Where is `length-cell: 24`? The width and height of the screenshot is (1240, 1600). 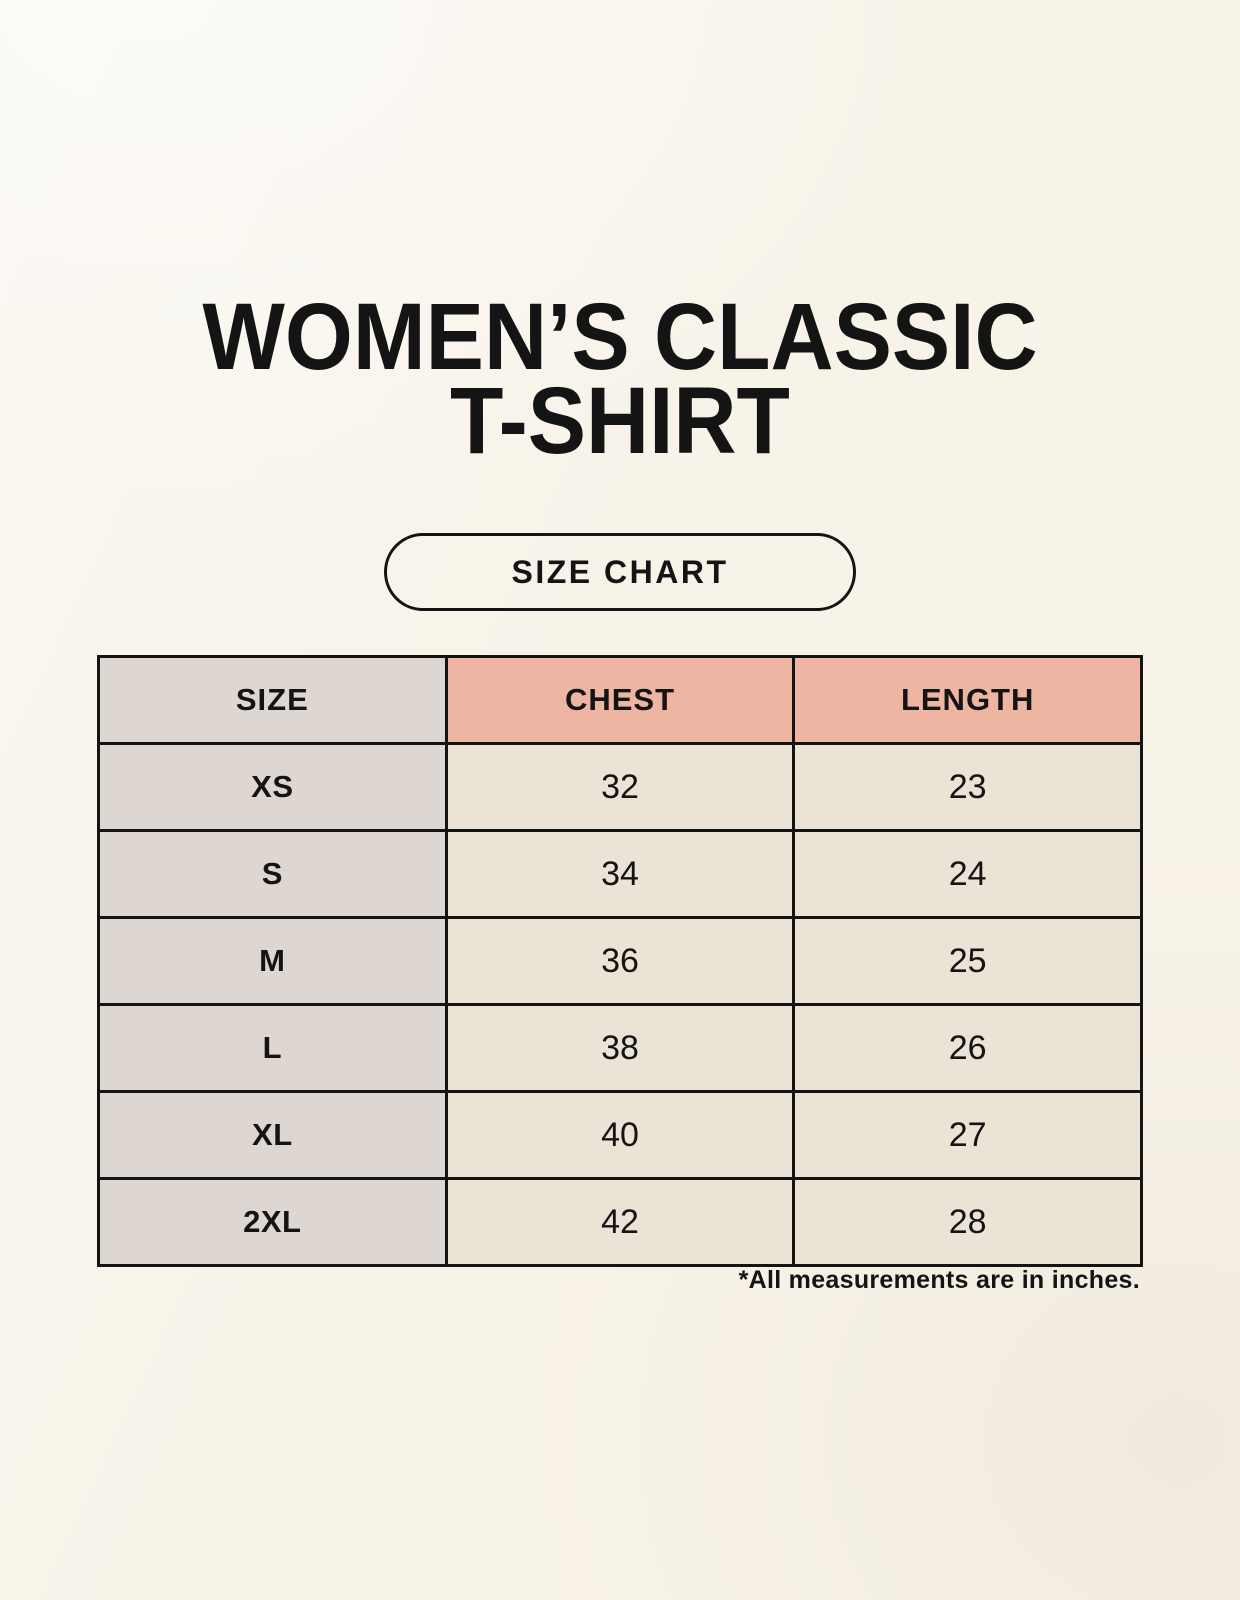
length-cell: 24 is located at coordinates (967, 874).